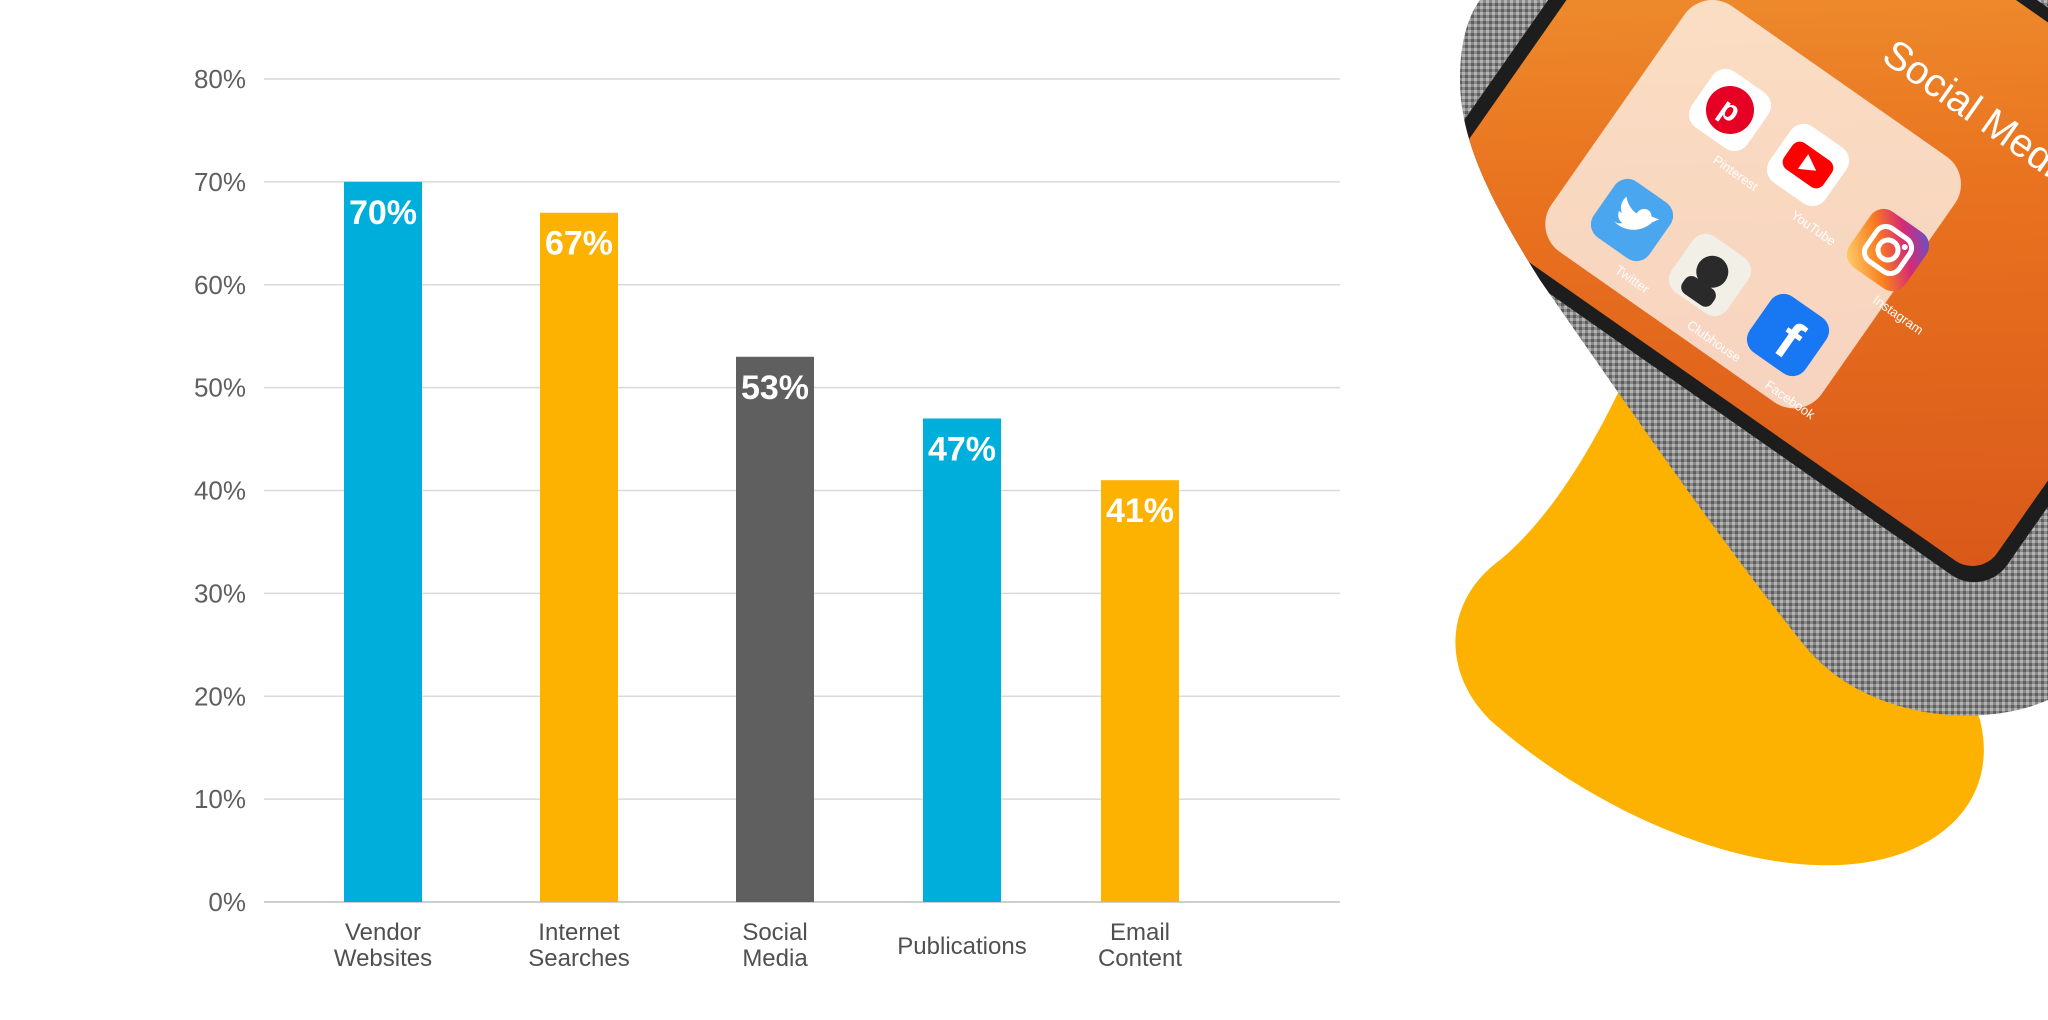 Image resolution: width=2048 pixels, height=1020 pixels. What do you see at coordinates (775, 388) in the screenshot?
I see `data-label: 53%` at bounding box center [775, 388].